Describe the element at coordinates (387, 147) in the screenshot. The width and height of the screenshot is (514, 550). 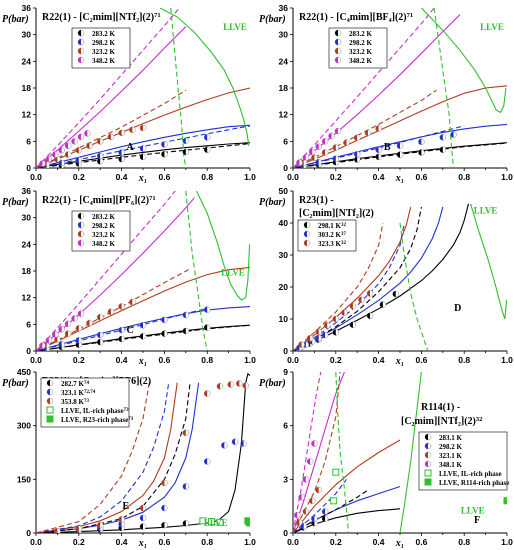
I see `panel-letter: B` at that location.